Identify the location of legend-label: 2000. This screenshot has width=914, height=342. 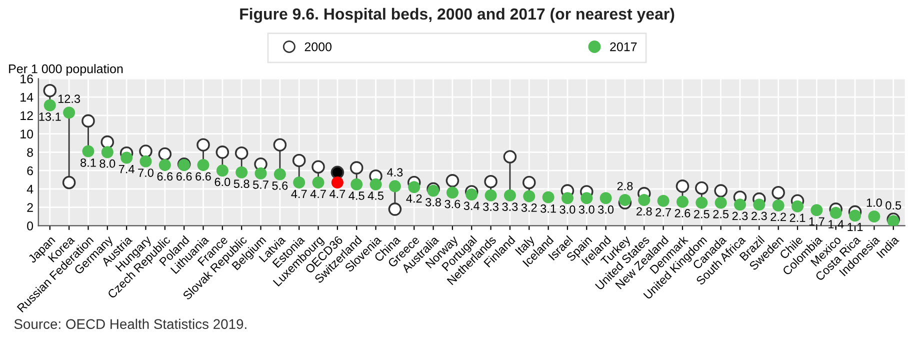
(318, 47).